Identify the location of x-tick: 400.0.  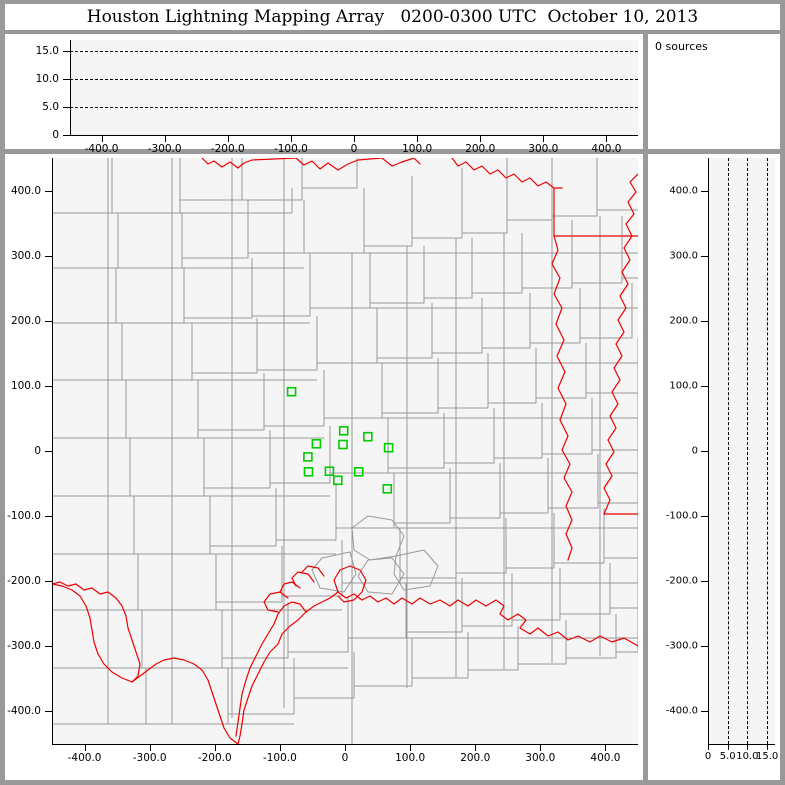
(606, 145).